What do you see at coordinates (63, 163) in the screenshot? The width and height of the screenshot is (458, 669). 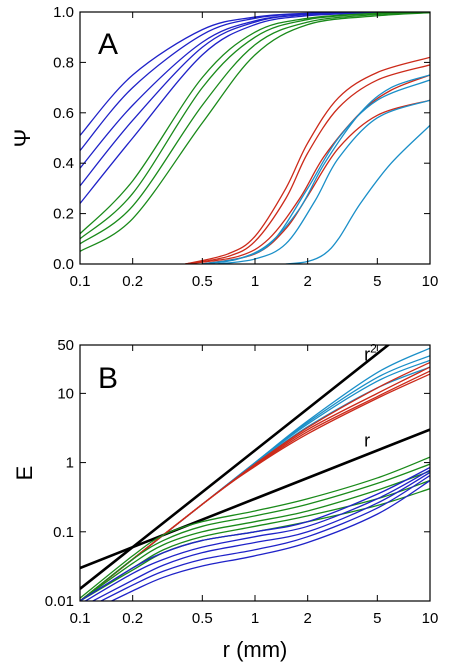 I see `panel-a-y-tick-label: 0.4` at bounding box center [63, 163].